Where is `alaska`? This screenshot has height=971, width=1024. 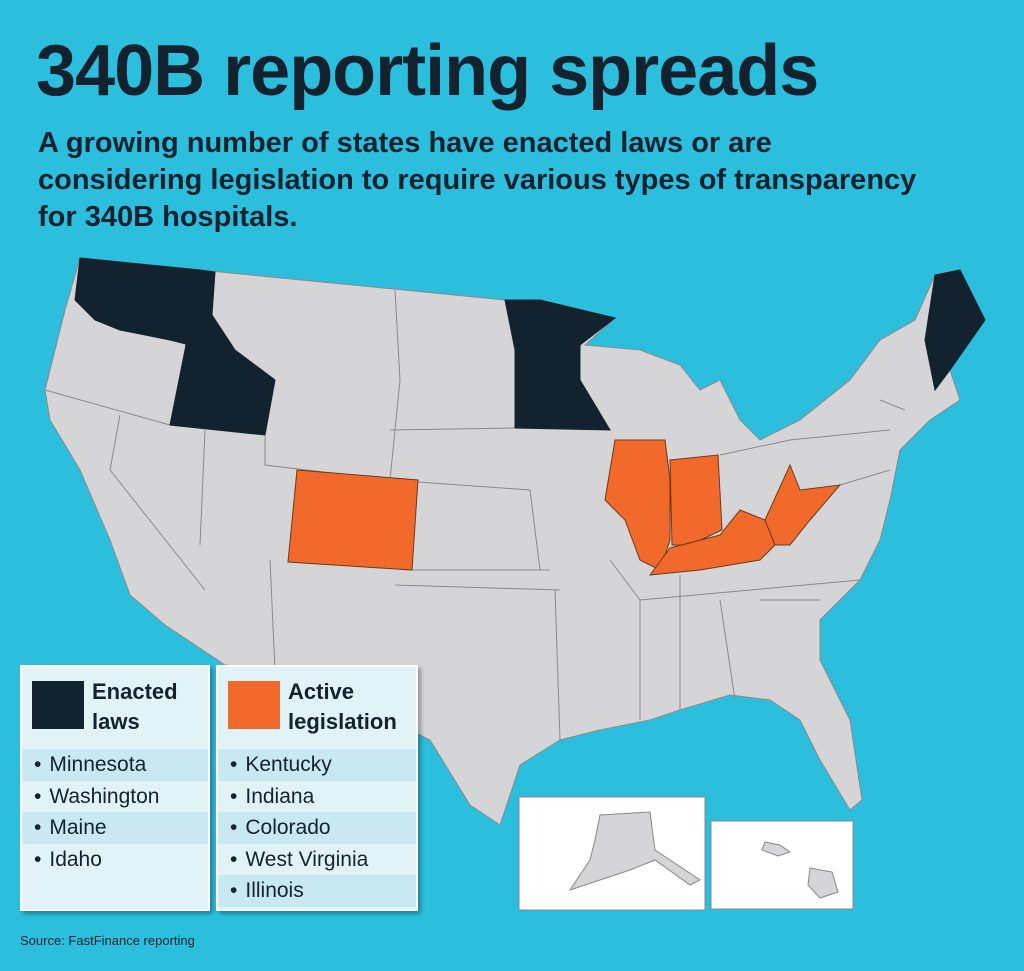 alaska is located at coordinates (634, 851).